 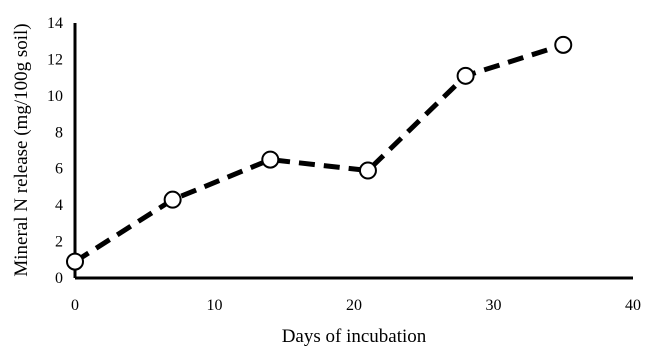 I want to click on y-axis-title: Mineral N release (mg/100g soil), so click(x=21, y=149).